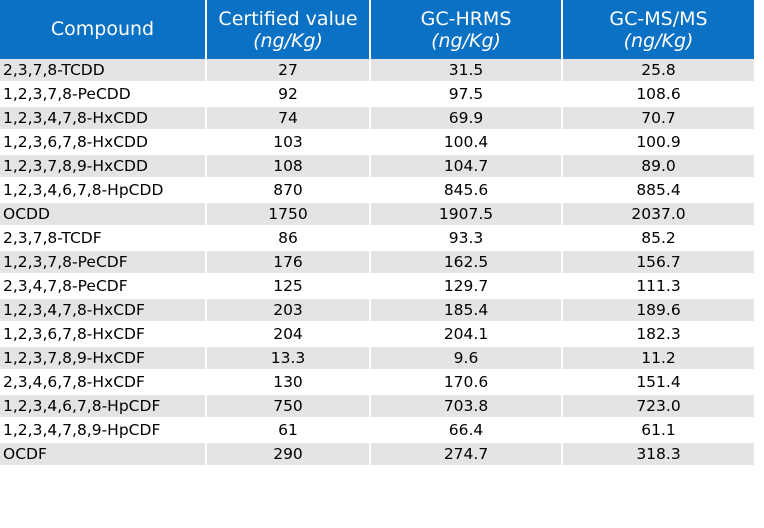 The image size is (764, 528). I want to click on certified-value-cell: 61, so click(288, 430).